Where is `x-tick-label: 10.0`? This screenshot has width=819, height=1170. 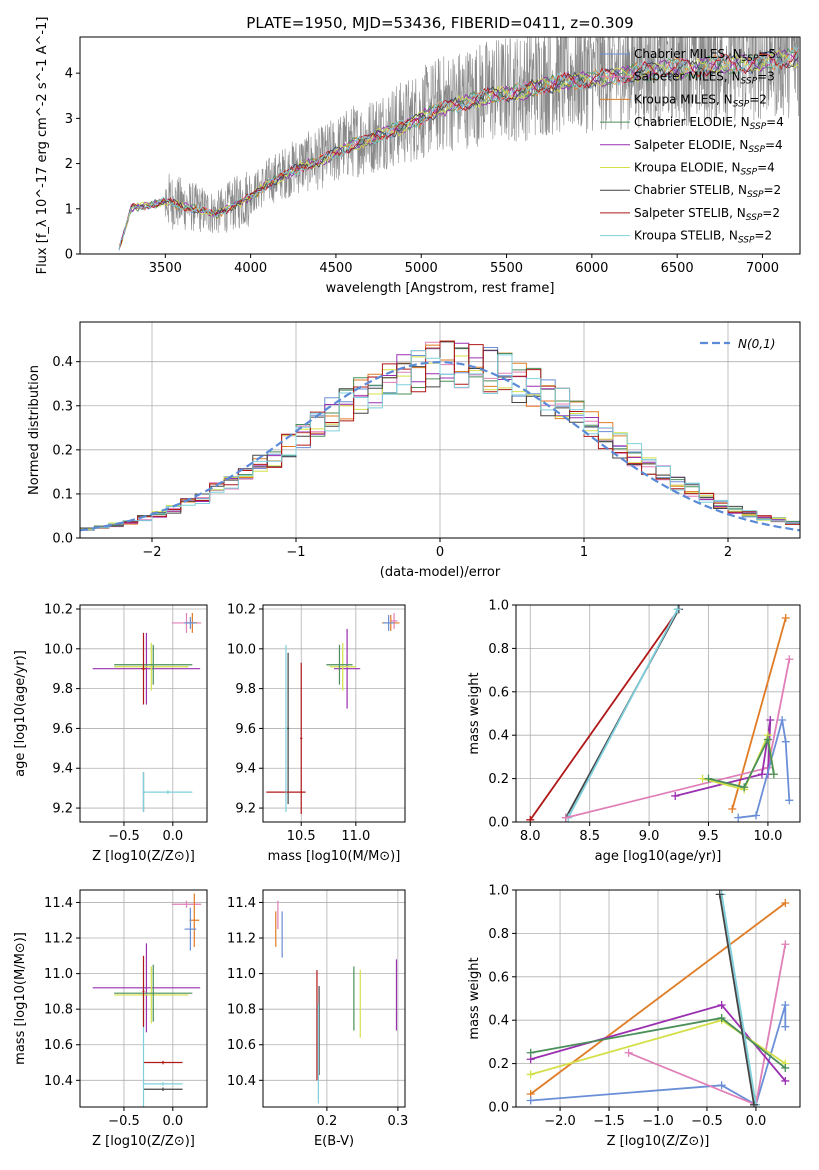 x-tick-label: 10.0 is located at coordinates (767, 836).